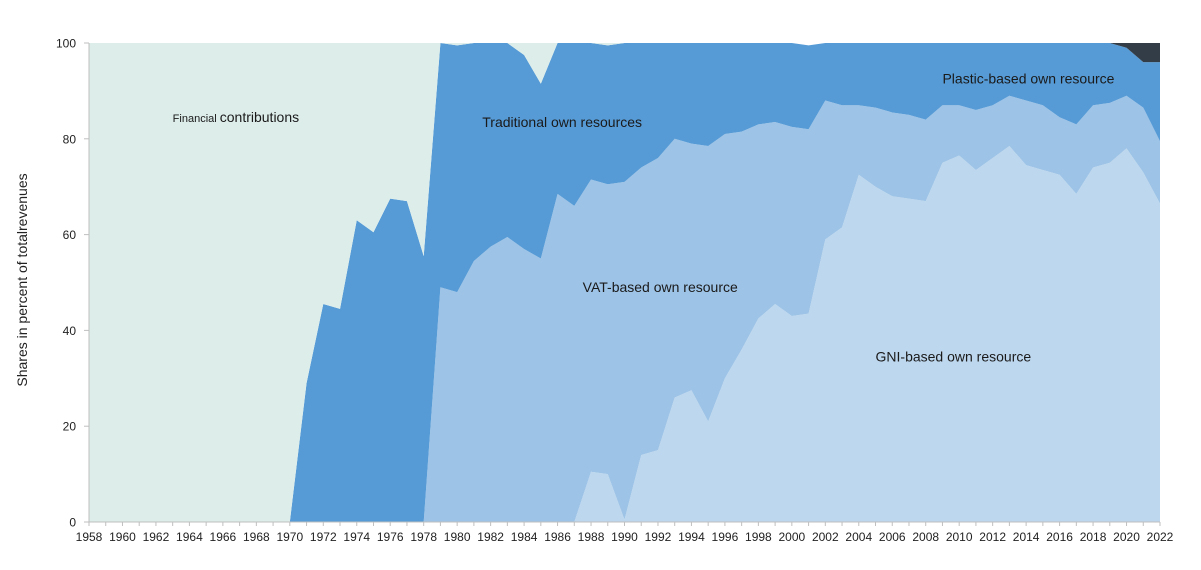 This screenshot has height=570, width=1201. I want to click on x-tick-label: 1994, so click(691, 537).